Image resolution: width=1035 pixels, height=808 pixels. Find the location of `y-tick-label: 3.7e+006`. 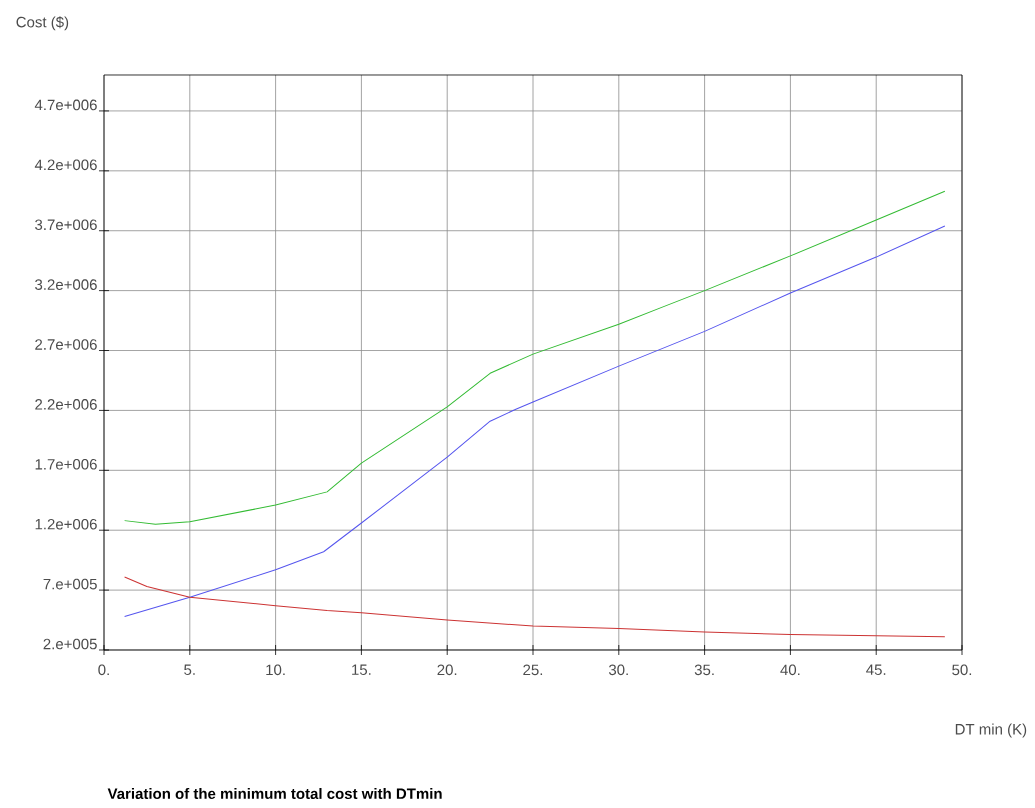

y-tick-label: 3.7e+006 is located at coordinates (66, 225).